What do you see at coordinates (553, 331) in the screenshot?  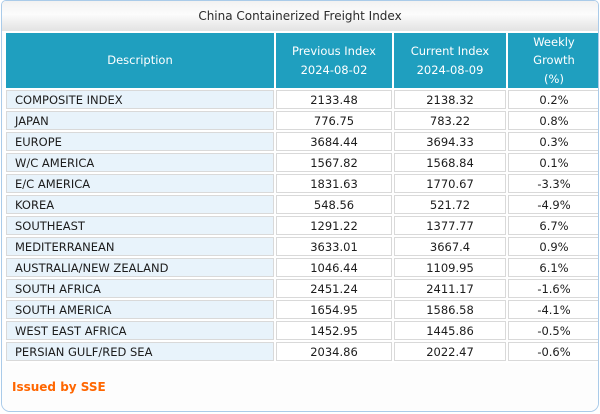 I see `cell-weekly-growth: -0.5%` at bounding box center [553, 331].